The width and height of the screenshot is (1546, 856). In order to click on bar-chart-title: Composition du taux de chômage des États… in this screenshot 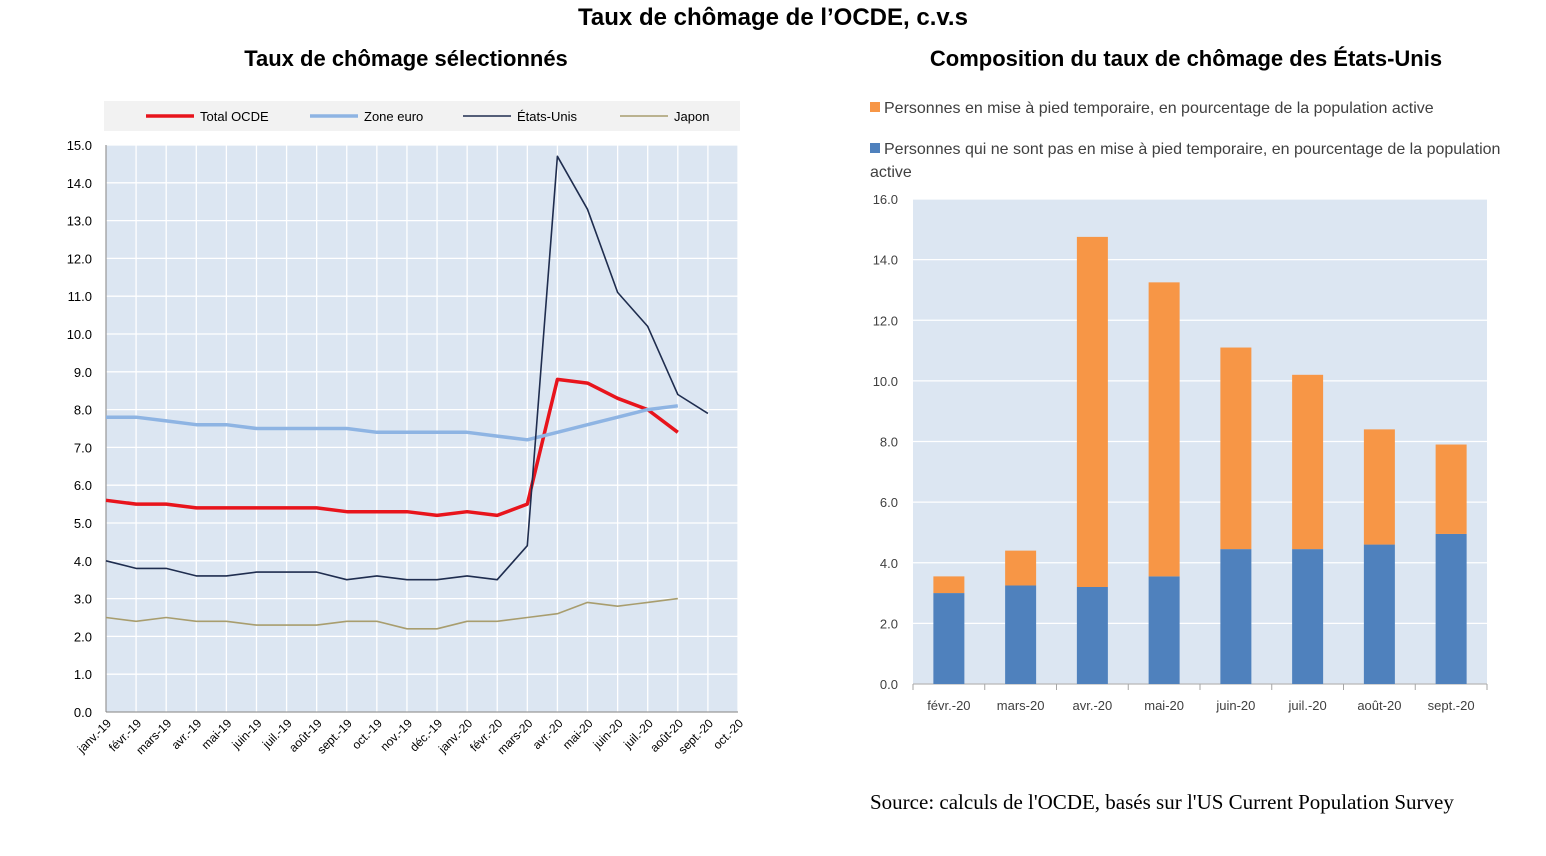, I will do `click(1186, 58)`.